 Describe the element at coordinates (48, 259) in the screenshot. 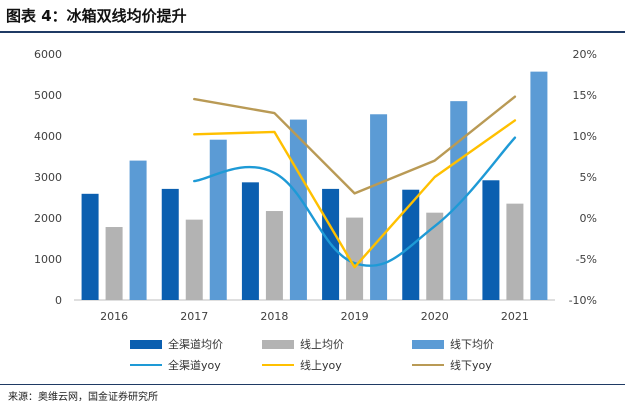

I see `y-left-tick-label: 1000` at that location.